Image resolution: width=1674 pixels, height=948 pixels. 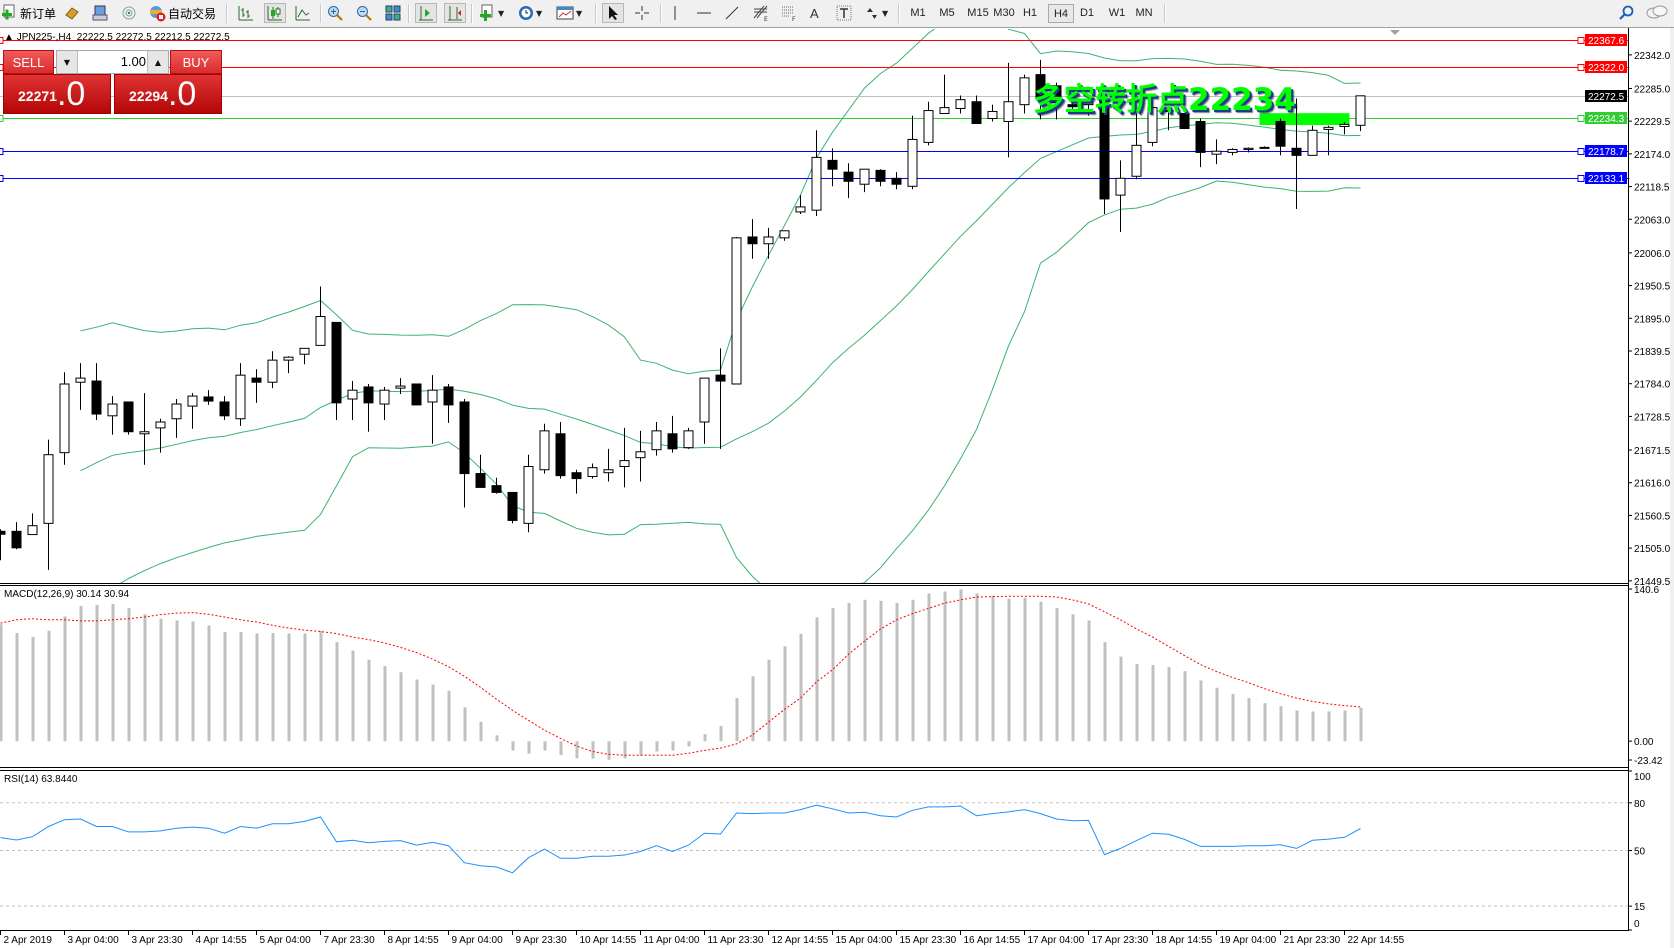 I want to click on signals-button, so click(x=129, y=13).